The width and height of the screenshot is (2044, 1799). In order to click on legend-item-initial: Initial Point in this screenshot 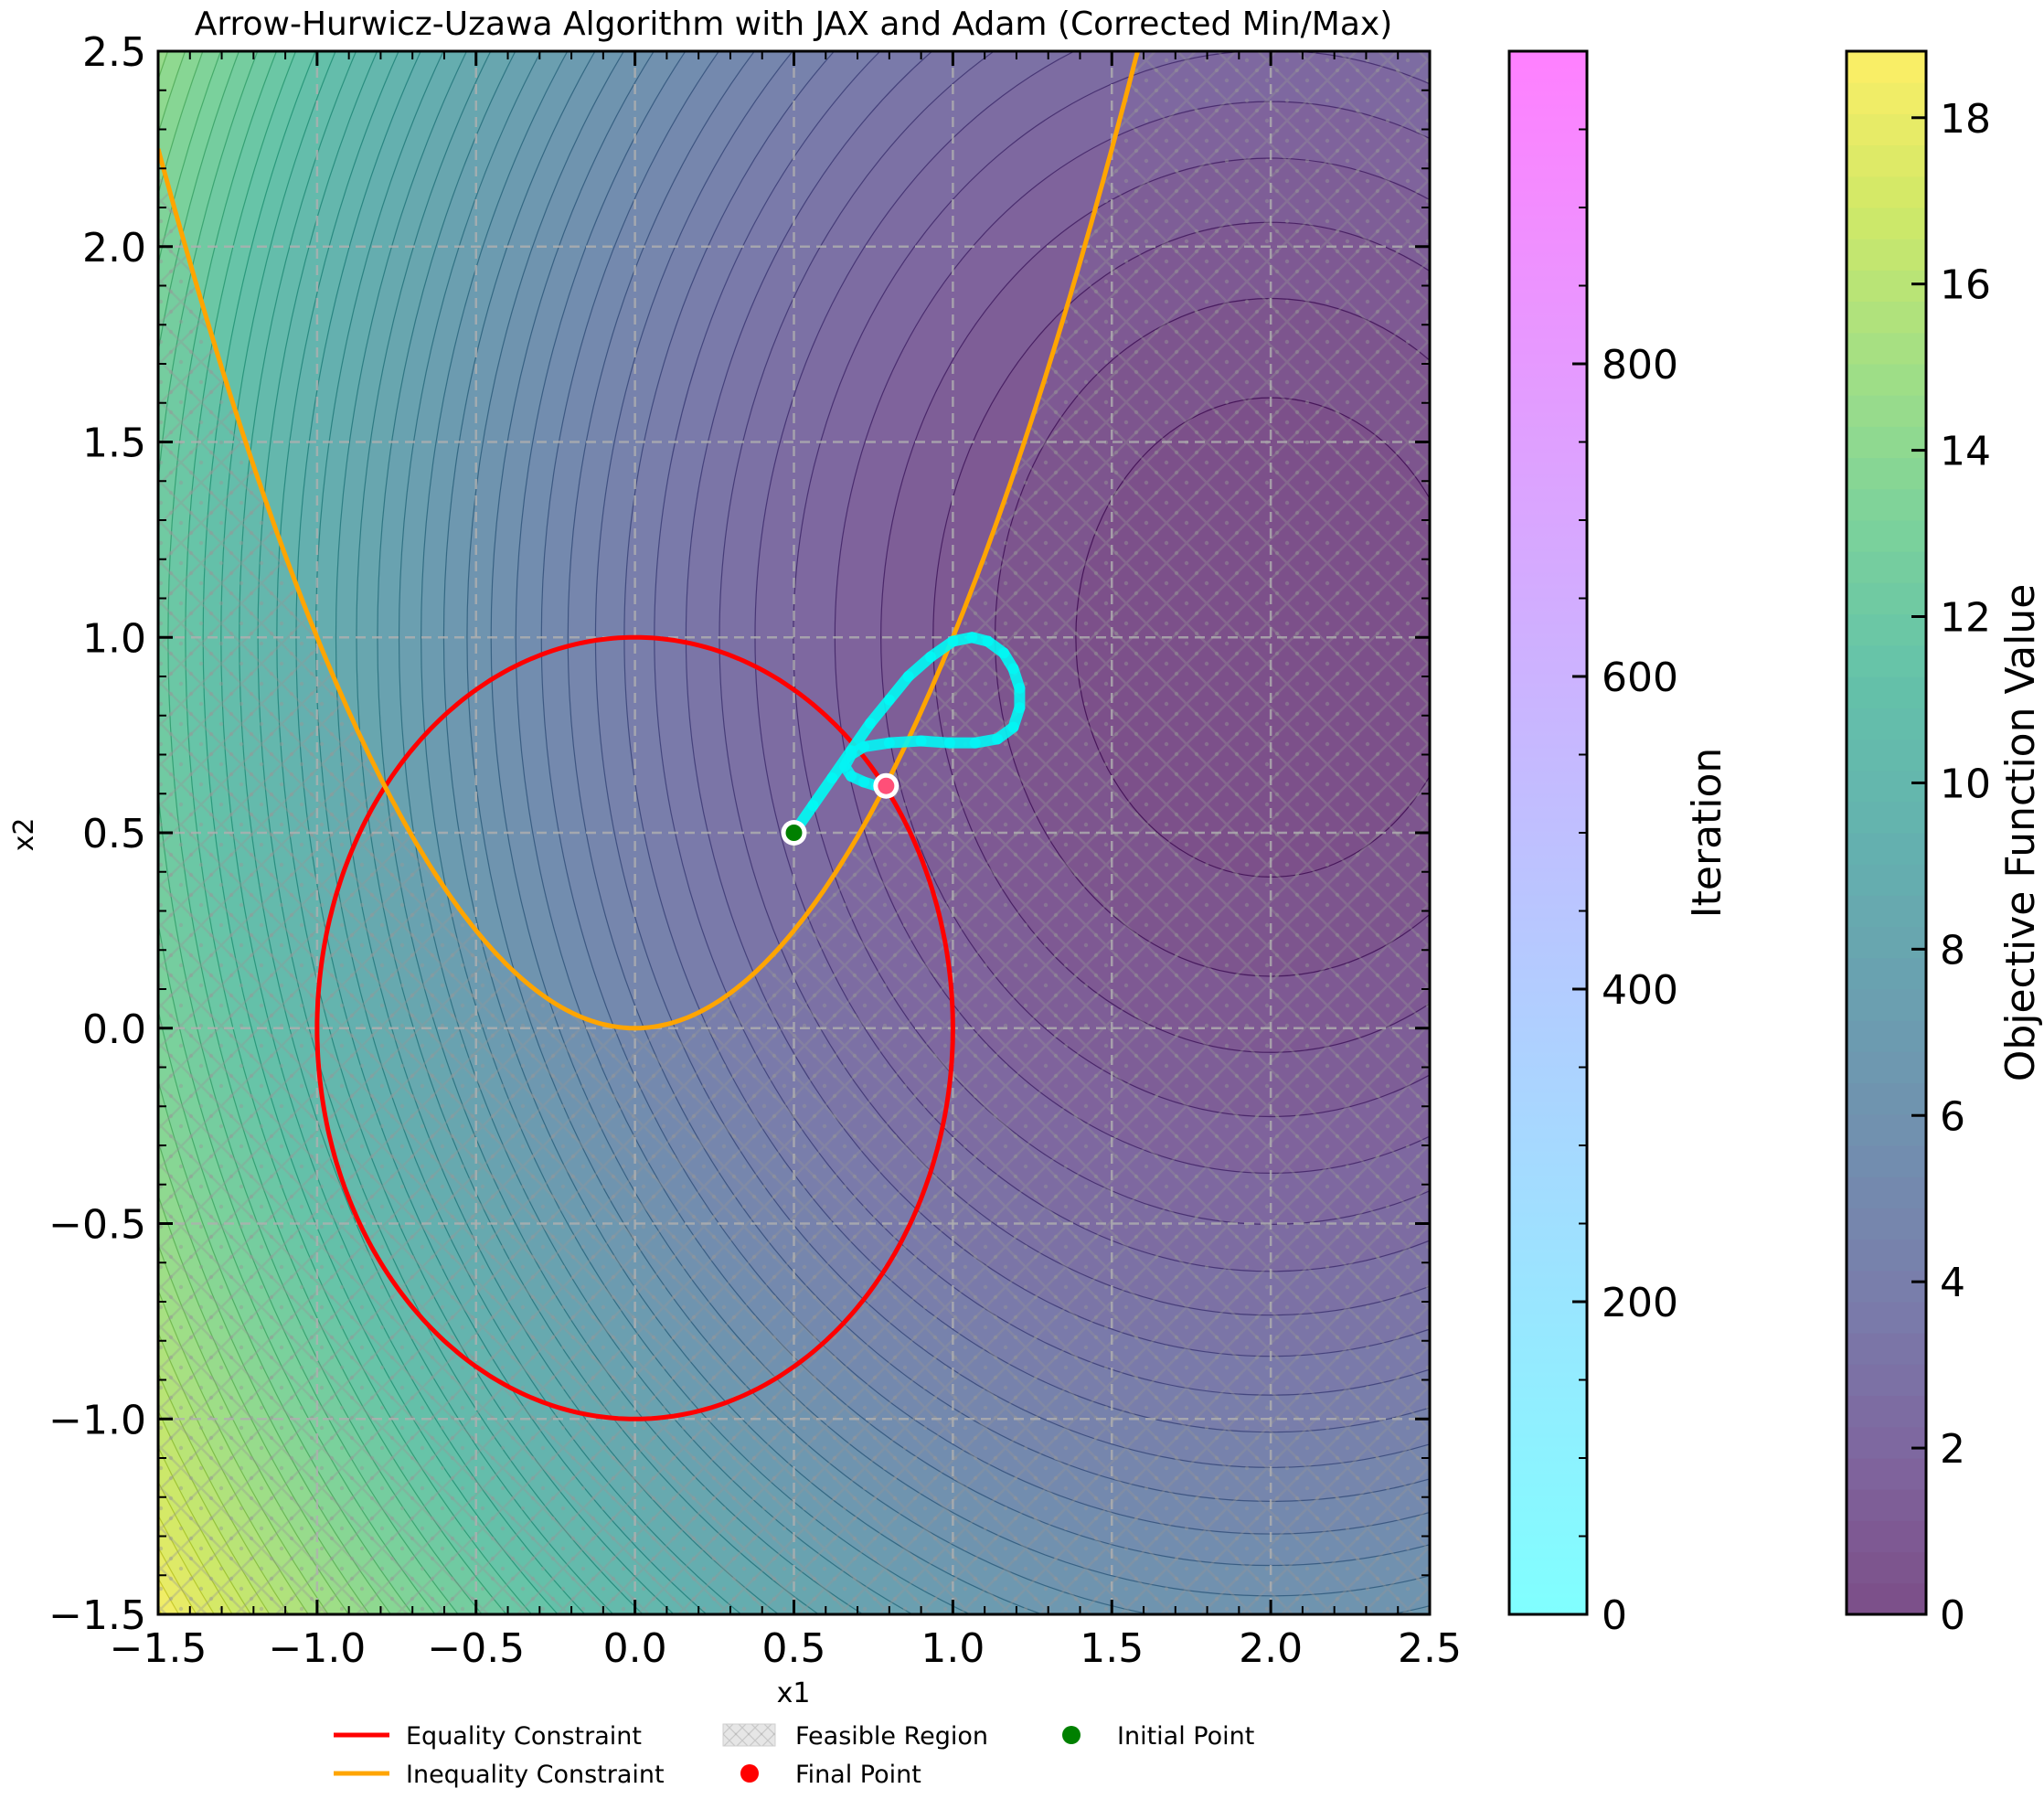, I will do `click(1158, 1737)`.